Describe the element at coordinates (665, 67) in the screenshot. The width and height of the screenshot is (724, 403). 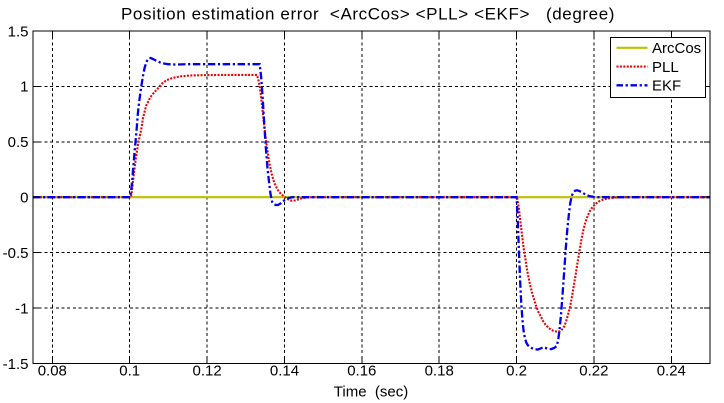
I see `svg-text: PLL` at that location.